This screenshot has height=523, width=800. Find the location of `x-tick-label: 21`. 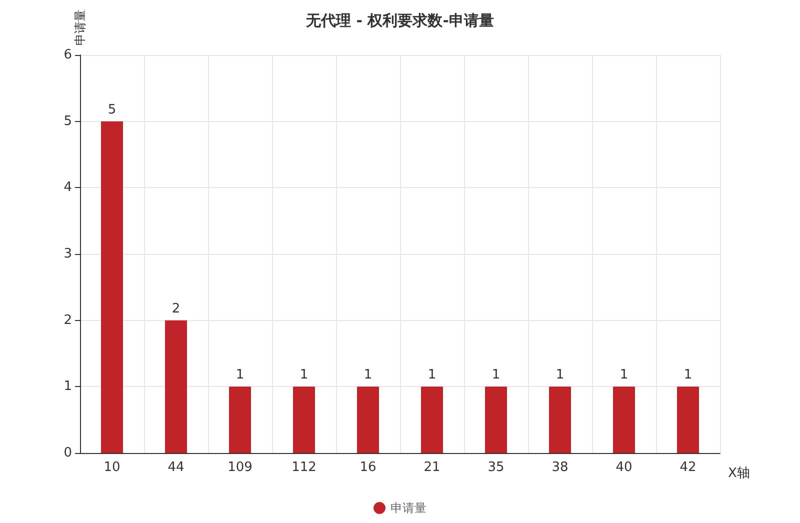

x-tick-label: 21 is located at coordinates (432, 467).